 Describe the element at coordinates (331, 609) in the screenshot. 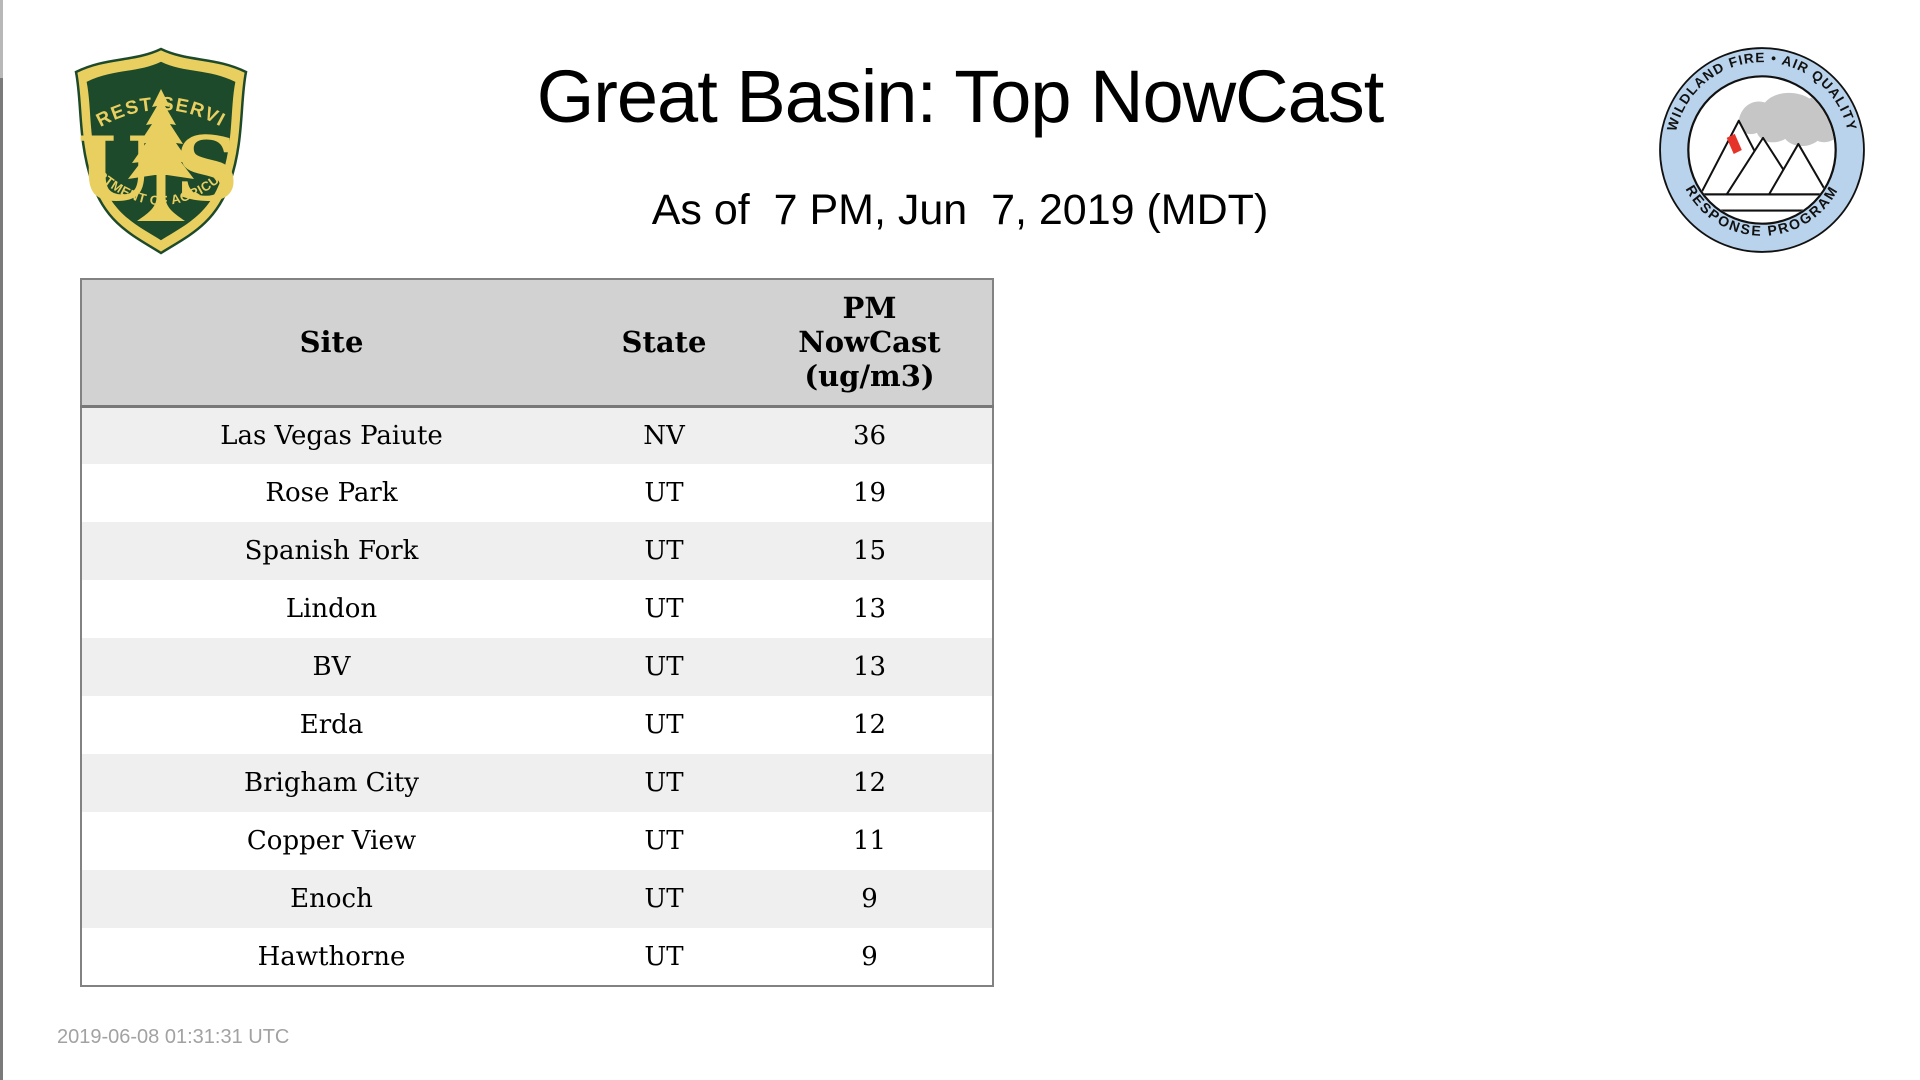

I see `cell-site: Lindon` at that location.